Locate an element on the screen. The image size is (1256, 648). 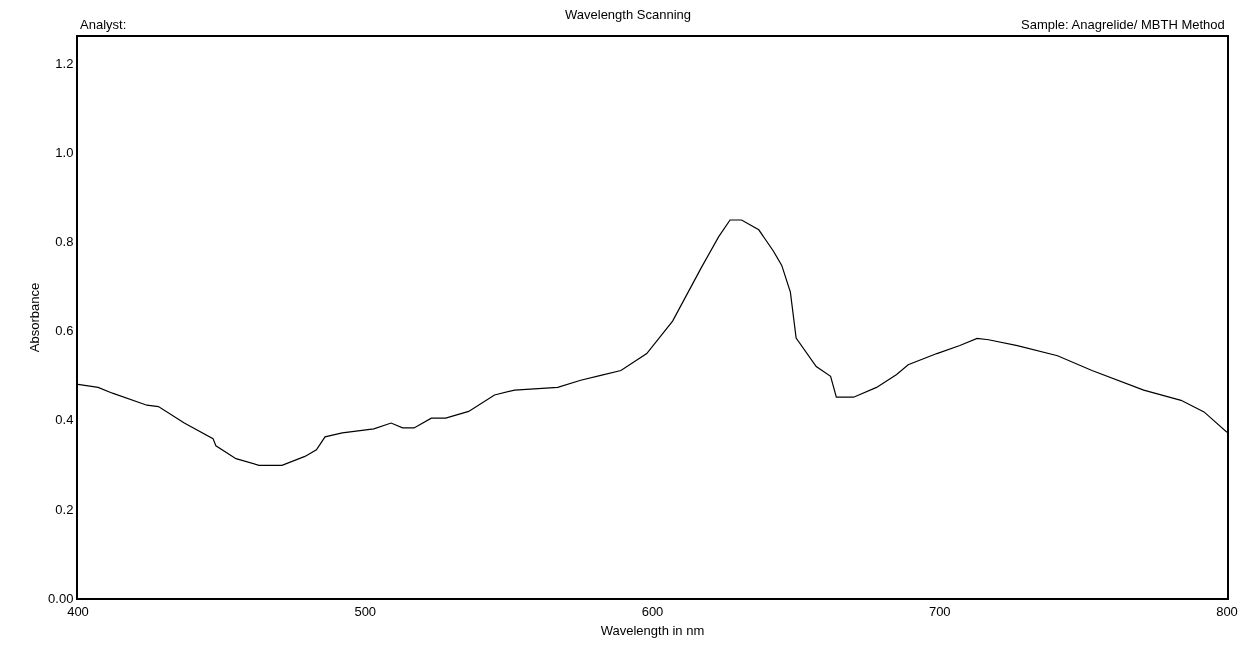
y-axis-title: Absorbance is located at coordinates (34, 317).